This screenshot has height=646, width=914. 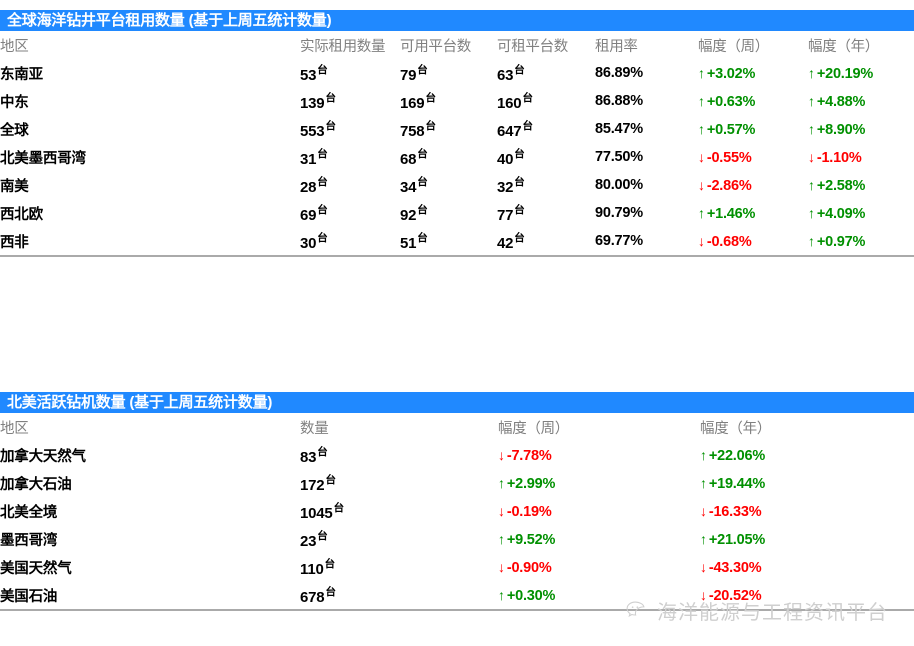 What do you see at coordinates (308, 215) in the screenshot?
I see `cell-actual-value: 69` at bounding box center [308, 215].